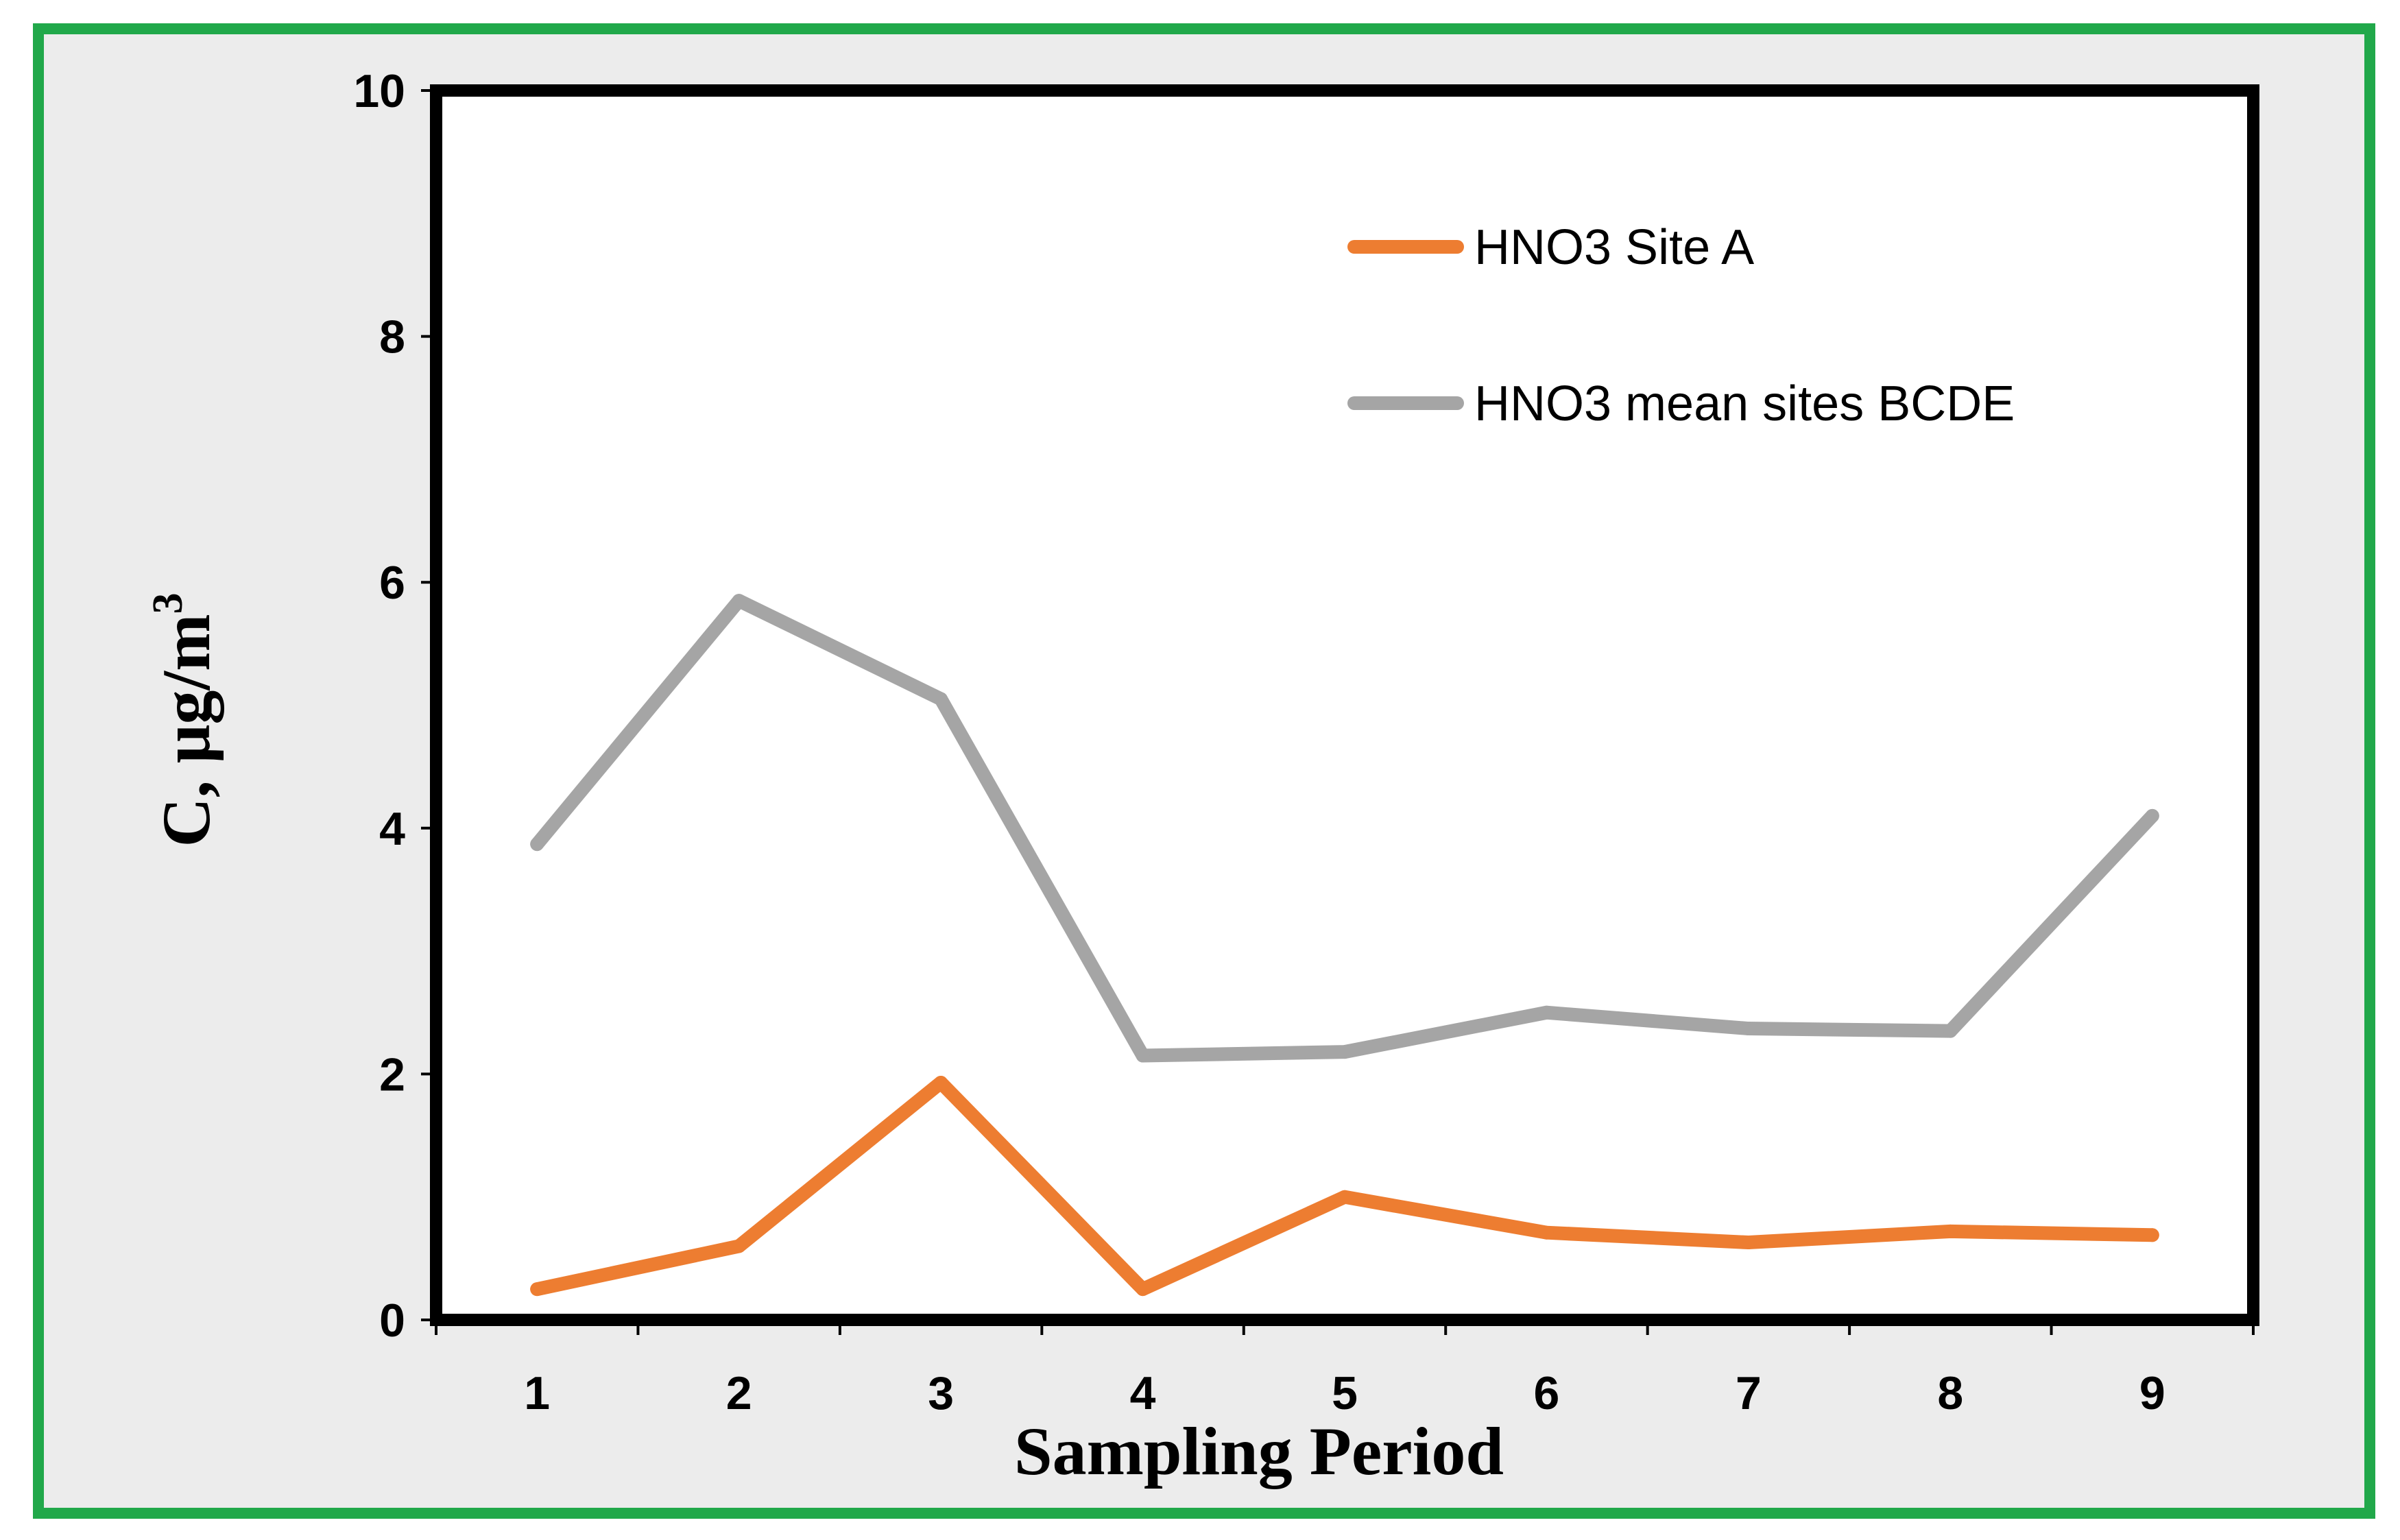 The width and height of the screenshot is (2400, 1540). I want to click on y-axis-title-main: C, μg/m, so click(186, 730).